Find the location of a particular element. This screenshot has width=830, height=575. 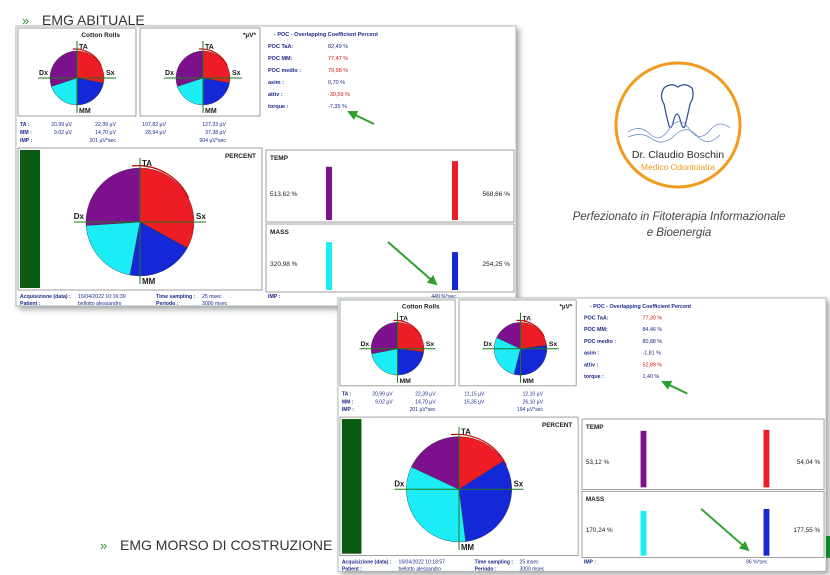

r0-poc-label-3: asim : is located at coordinates (276, 83).